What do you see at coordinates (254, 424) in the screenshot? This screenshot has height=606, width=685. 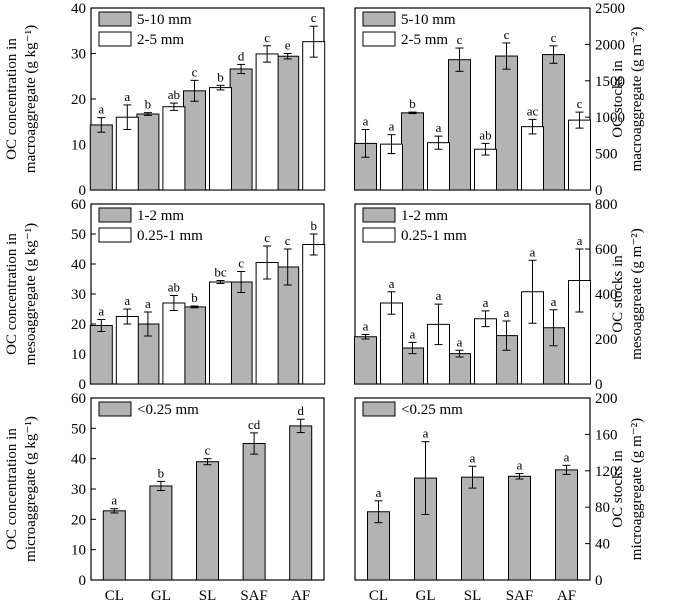 I see `significance-letter: cd` at bounding box center [254, 424].